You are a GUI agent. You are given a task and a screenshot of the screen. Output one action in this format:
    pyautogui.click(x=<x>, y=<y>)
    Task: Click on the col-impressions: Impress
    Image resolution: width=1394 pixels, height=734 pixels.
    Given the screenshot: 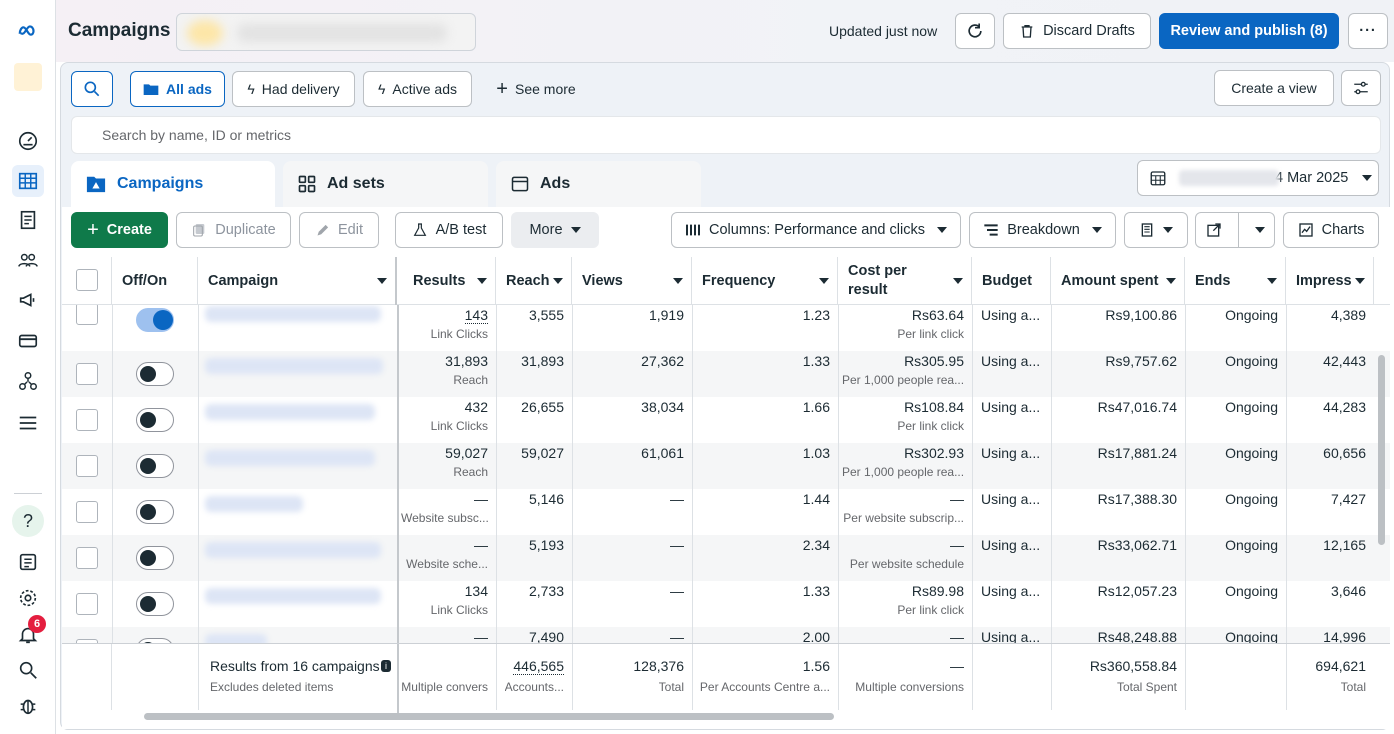 What is the action you would take?
    pyautogui.click(x=1330, y=281)
    